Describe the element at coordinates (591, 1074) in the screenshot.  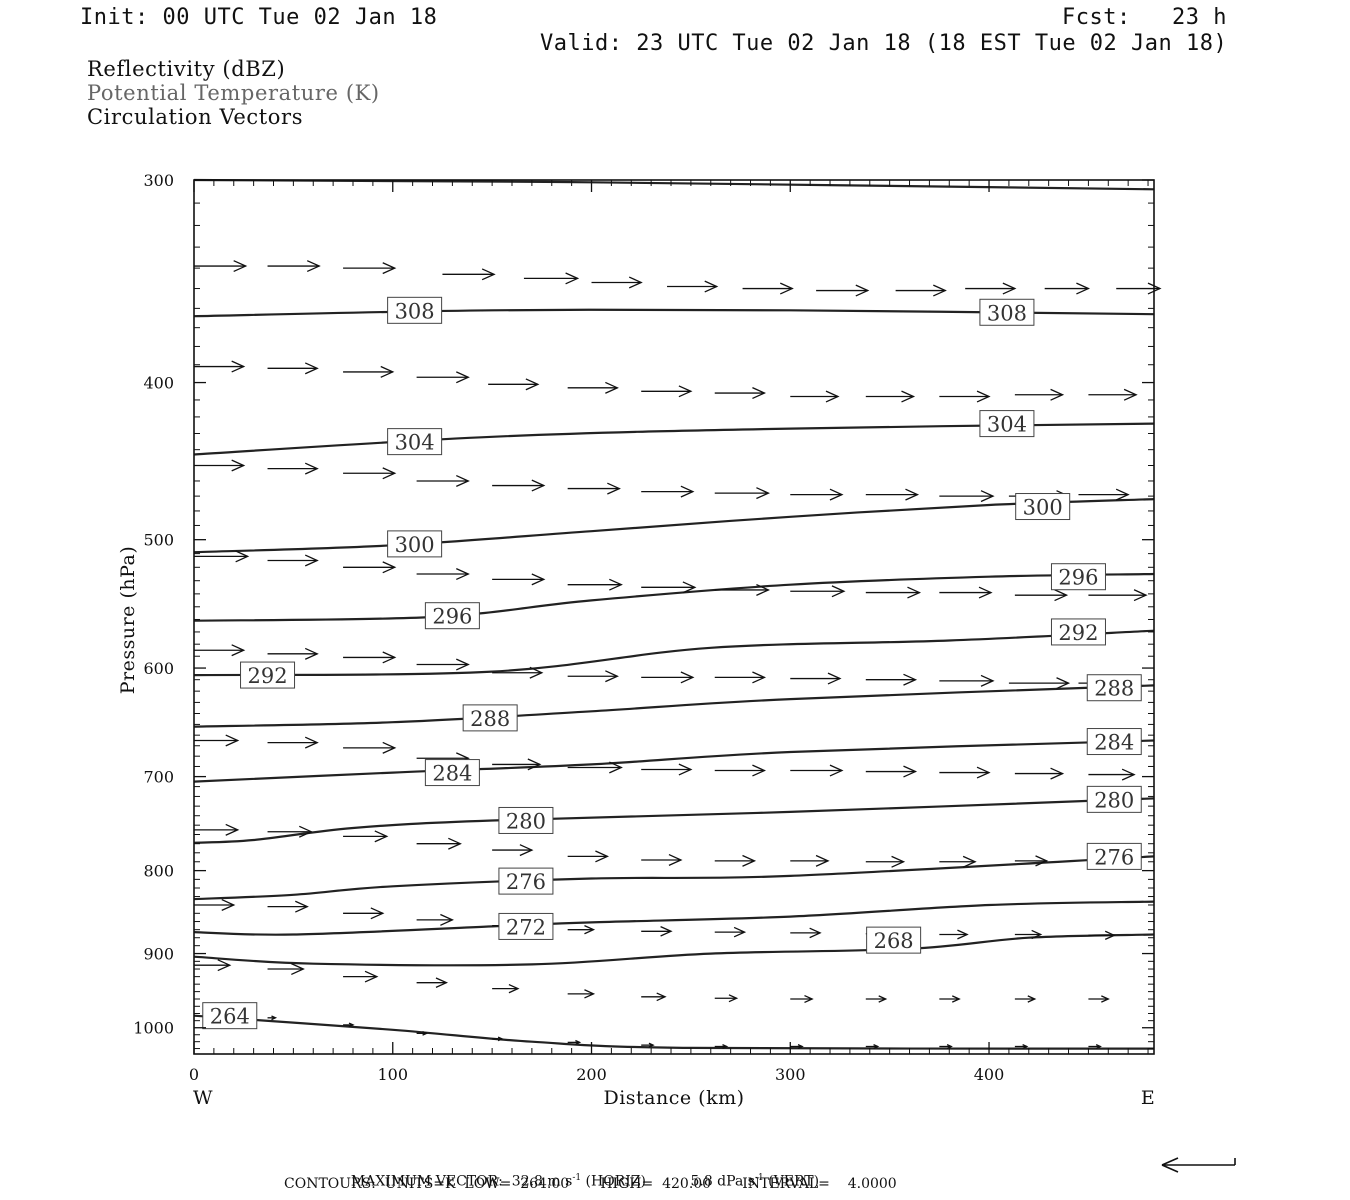
I see `x-tick-label: 200` at that location.